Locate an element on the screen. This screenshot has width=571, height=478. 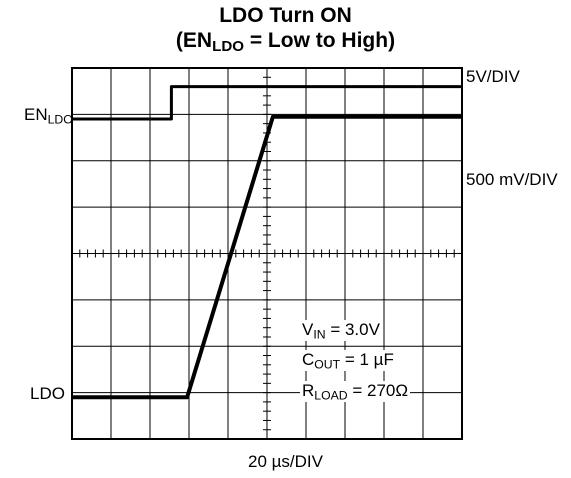
chart-title-line2: (ENLDO = Low to High) is located at coordinates (285, 42).